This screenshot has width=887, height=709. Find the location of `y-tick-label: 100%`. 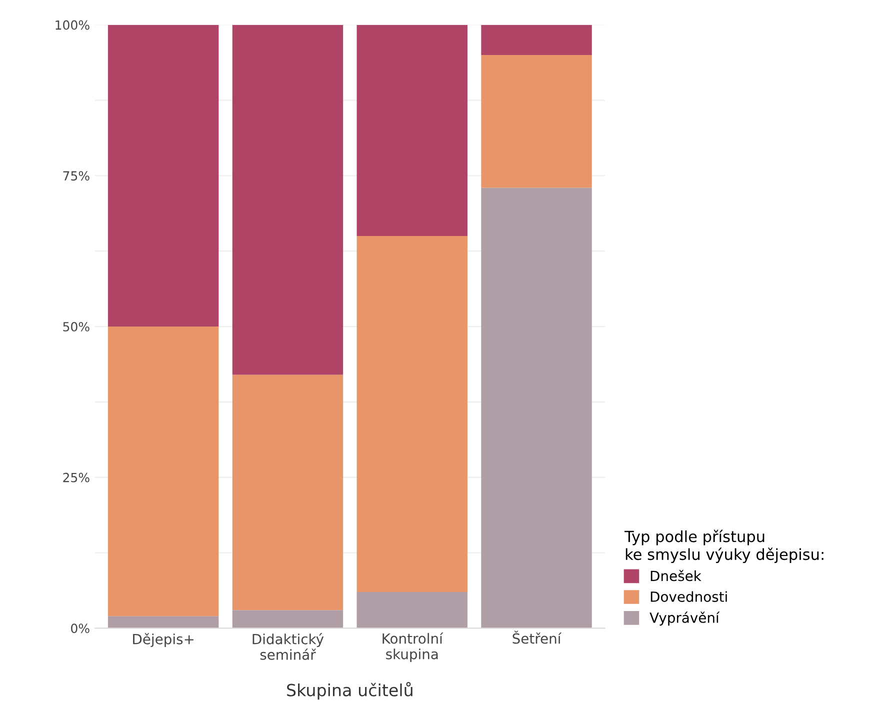

y-tick-label: 100% is located at coordinates (73, 25).